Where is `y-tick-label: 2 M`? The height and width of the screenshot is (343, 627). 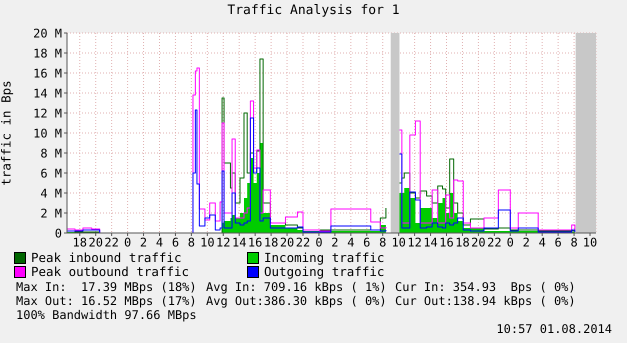
y-tick-label: 2 M is located at coordinates (51, 213).